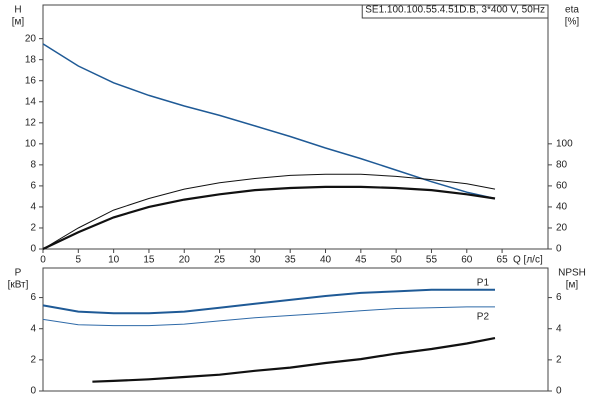 This screenshot has width=600, height=400. Describe the element at coordinates (33, 165) in the screenshot. I see `y-tick-label: 8` at that location.